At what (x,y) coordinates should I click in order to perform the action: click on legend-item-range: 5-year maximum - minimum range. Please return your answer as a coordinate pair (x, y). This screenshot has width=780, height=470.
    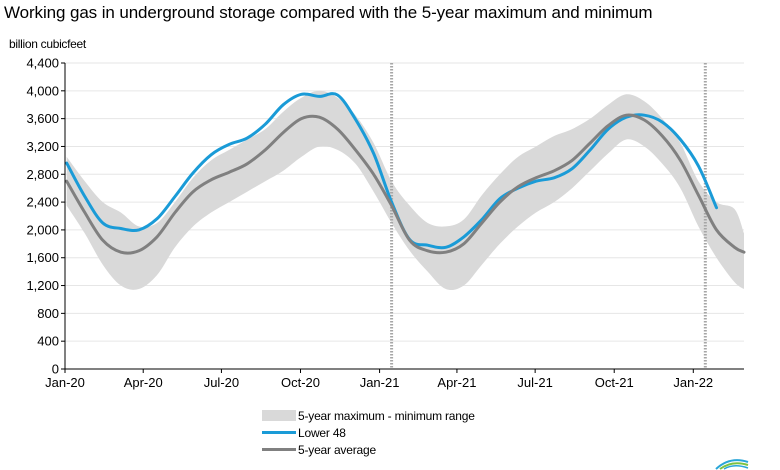
    Looking at the image, I should click on (368, 415).